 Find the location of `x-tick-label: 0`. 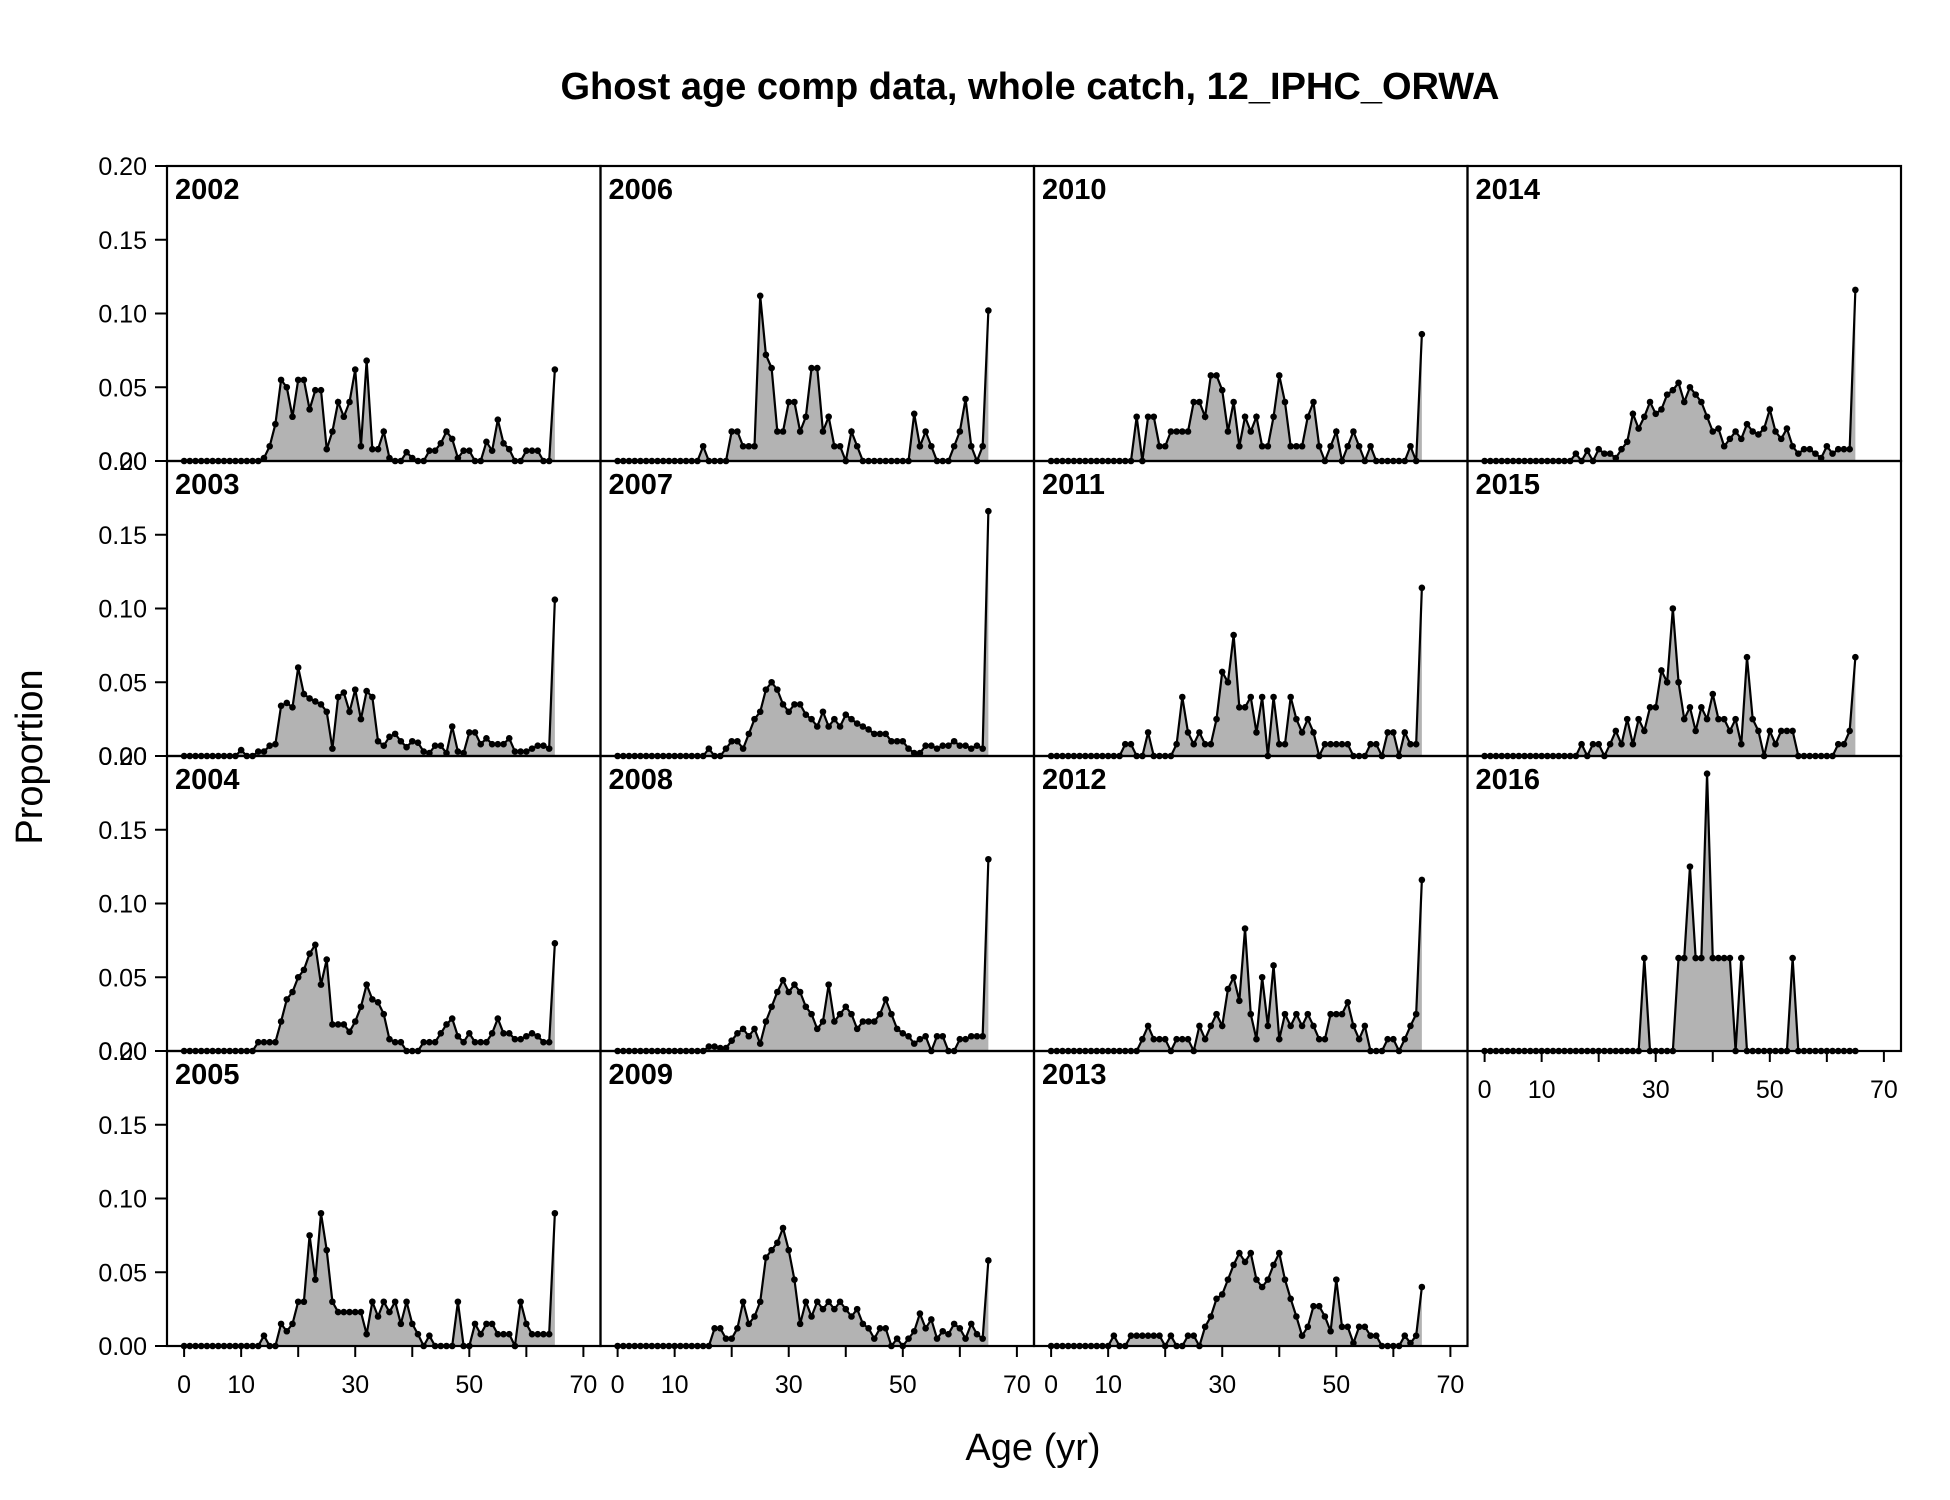

x-tick-label: 0 is located at coordinates (184, 1385).